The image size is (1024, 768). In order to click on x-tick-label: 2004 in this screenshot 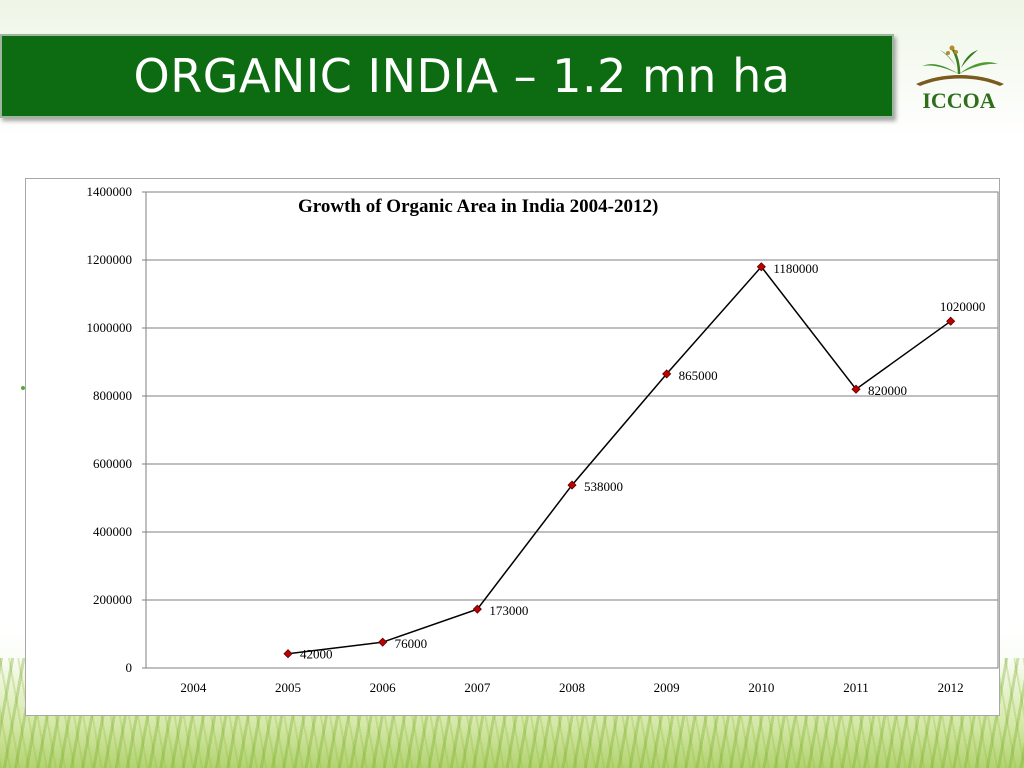, I will do `click(193, 687)`.